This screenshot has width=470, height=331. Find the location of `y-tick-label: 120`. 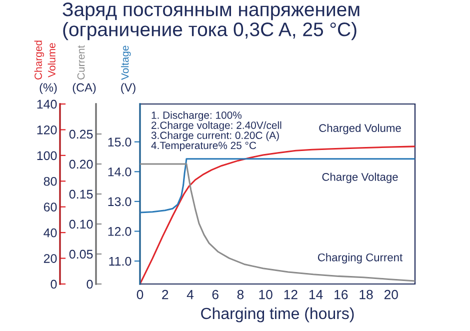

y-tick-label: 120 is located at coordinates (47, 130).